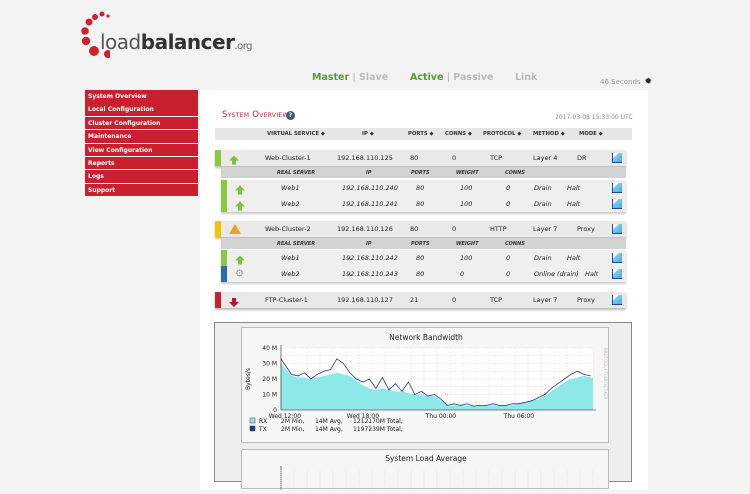  I want to click on virtual-service-method: Layer 4, so click(545, 158).